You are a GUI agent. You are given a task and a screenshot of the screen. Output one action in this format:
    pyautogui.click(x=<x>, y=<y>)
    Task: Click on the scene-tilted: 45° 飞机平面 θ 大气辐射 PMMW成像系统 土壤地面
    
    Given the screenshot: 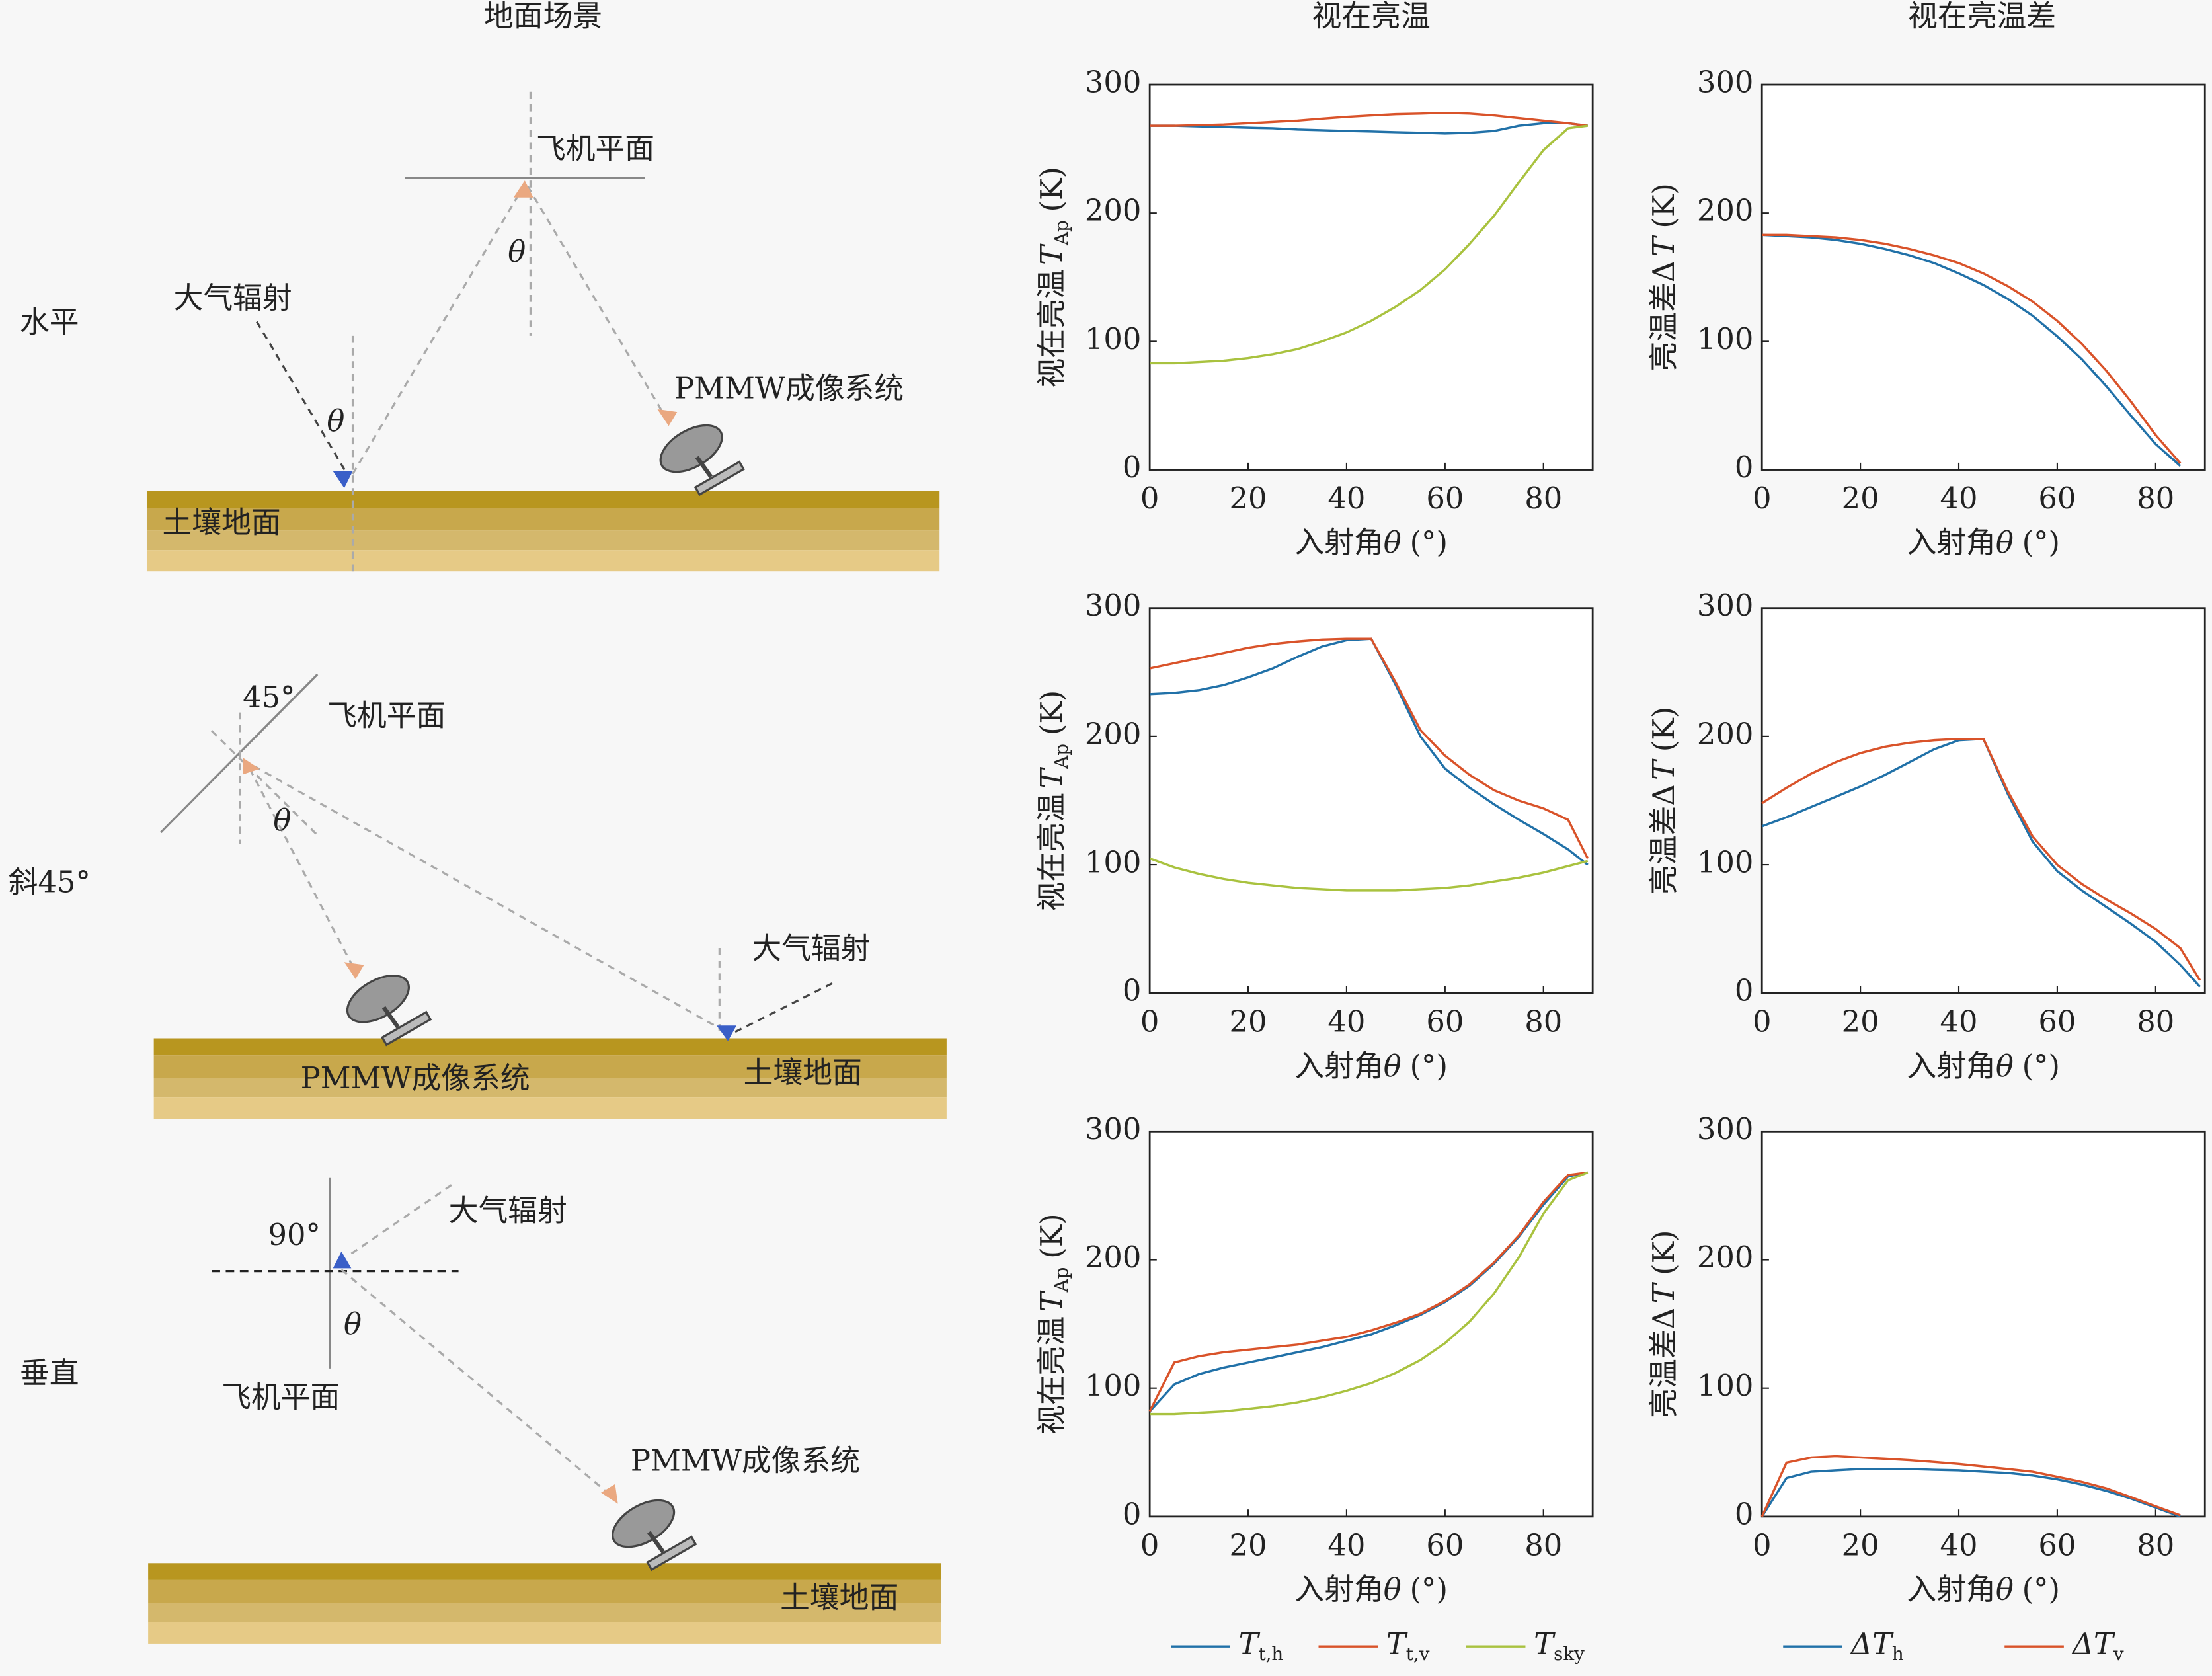 What is the action you would take?
    pyautogui.click(x=550, y=896)
    